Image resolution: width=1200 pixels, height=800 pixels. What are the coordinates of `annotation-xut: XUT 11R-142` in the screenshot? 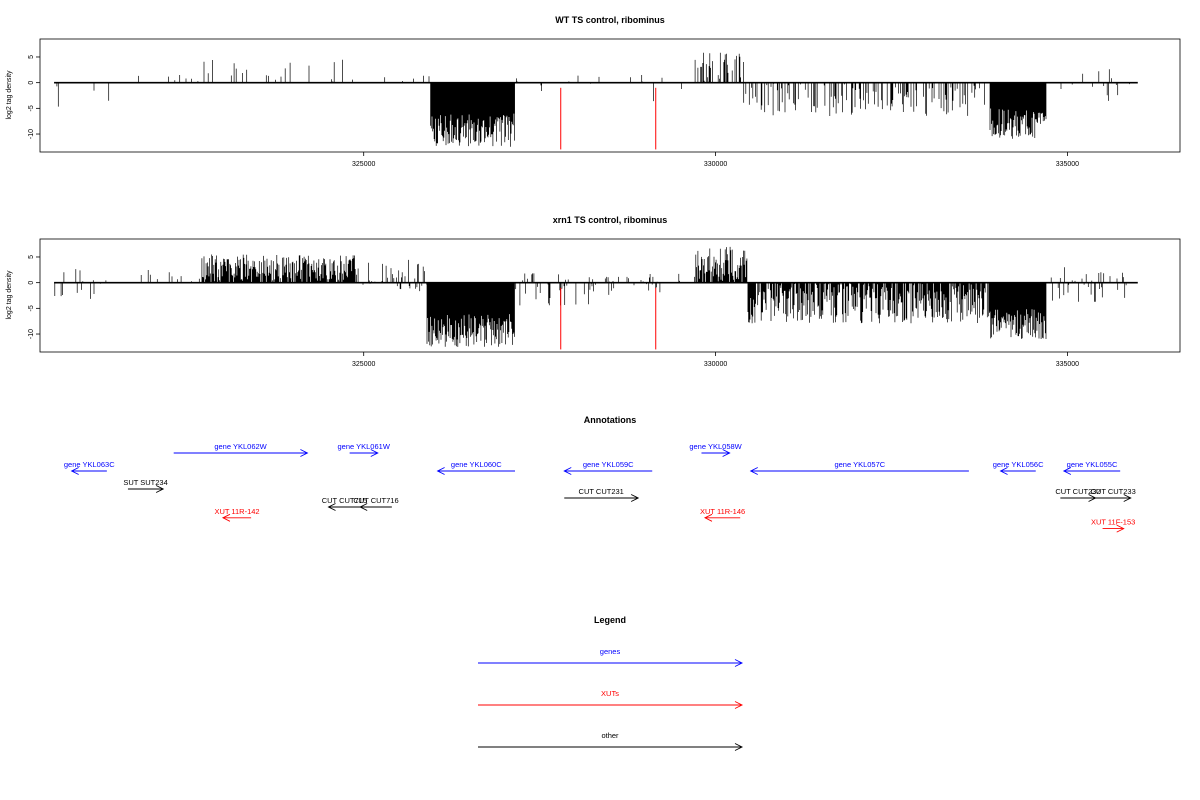 It's located at (237, 514).